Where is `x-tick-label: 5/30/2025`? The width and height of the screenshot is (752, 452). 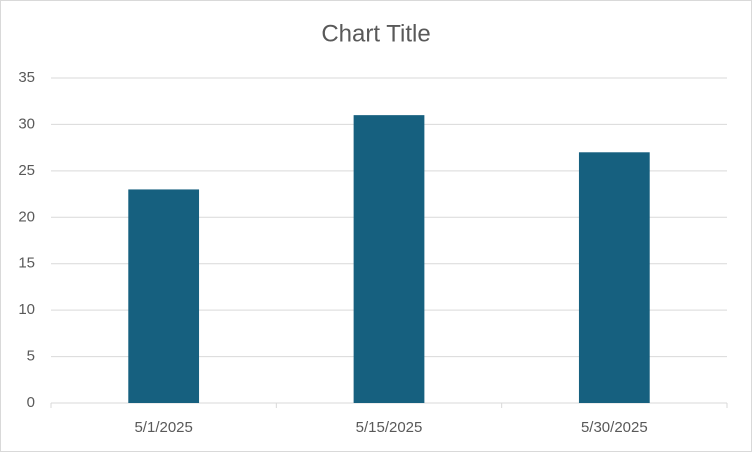 x-tick-label: 5/30/2025 is located at coordinates (614, 427).